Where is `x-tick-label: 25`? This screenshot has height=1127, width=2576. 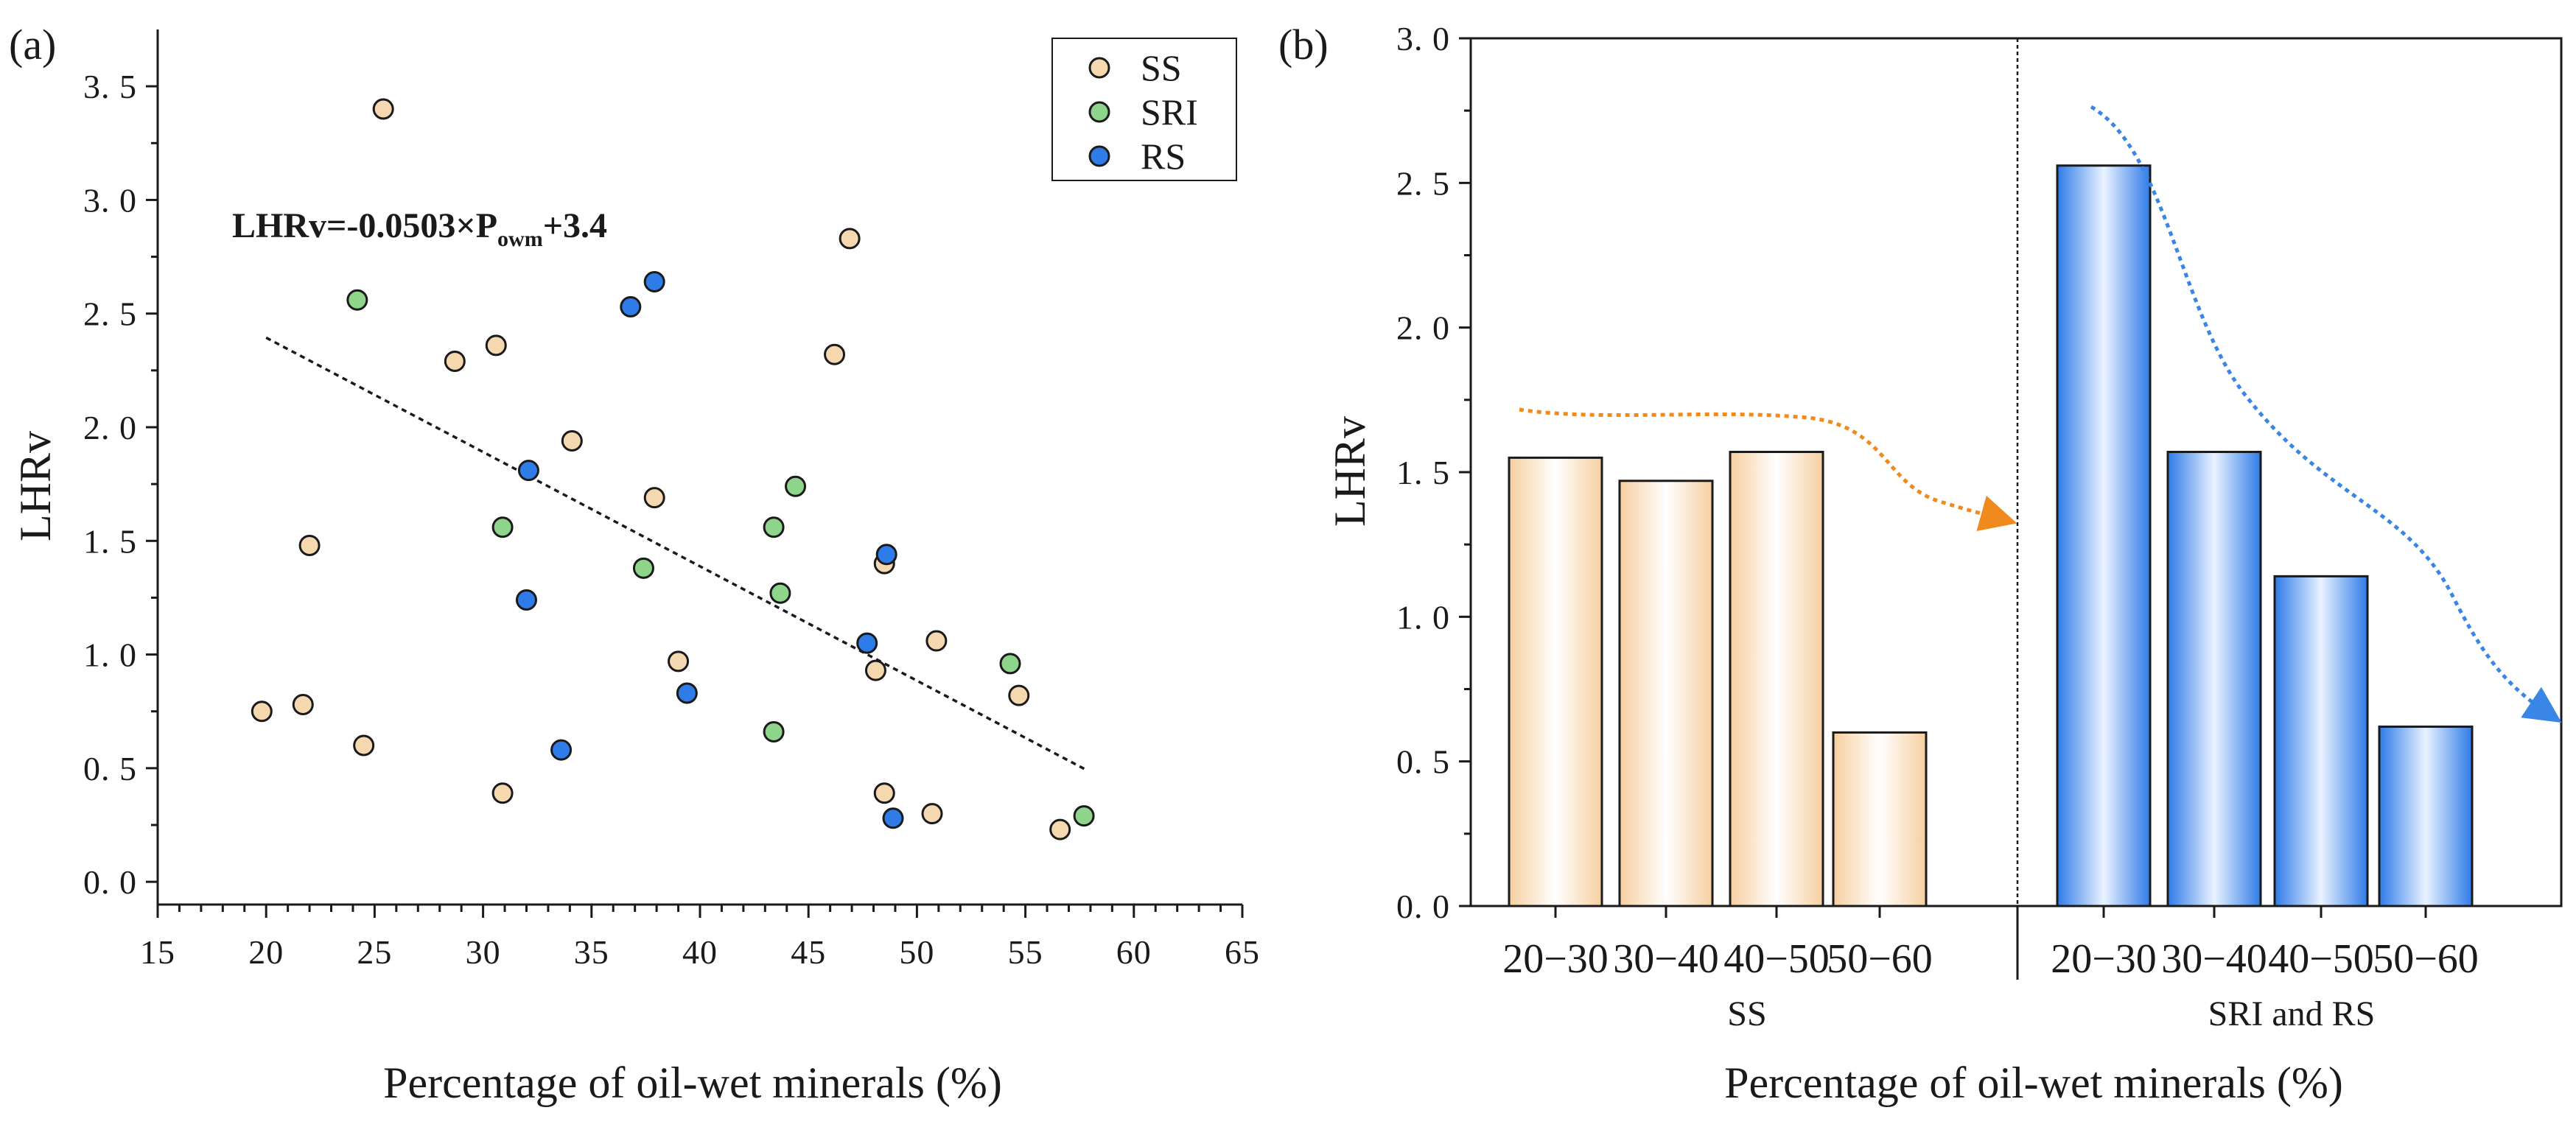 x-tick-label: 25 is located at coordinates (374, 952).